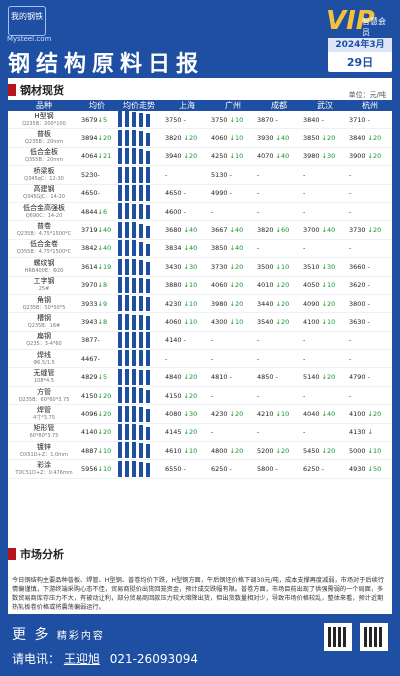  Describe the element at coordinates (12, 554) in the screenshot. I see `section-marker-icon` at that location.